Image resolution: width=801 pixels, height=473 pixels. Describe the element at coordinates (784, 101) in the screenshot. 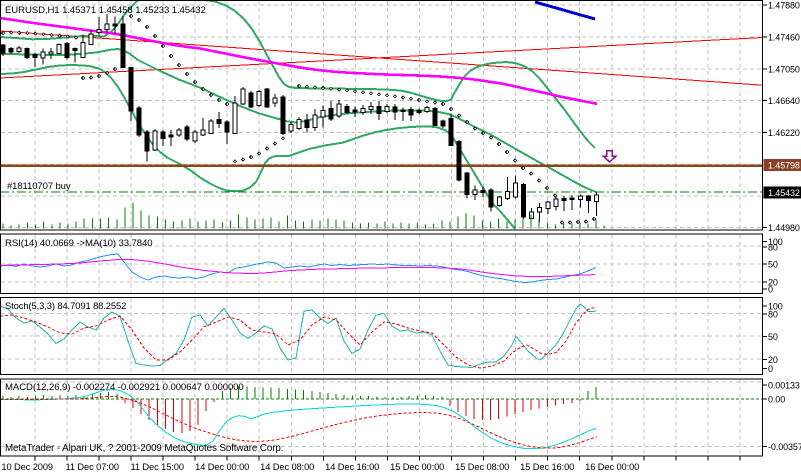

I see `svg-text: 1.46640` at that location.